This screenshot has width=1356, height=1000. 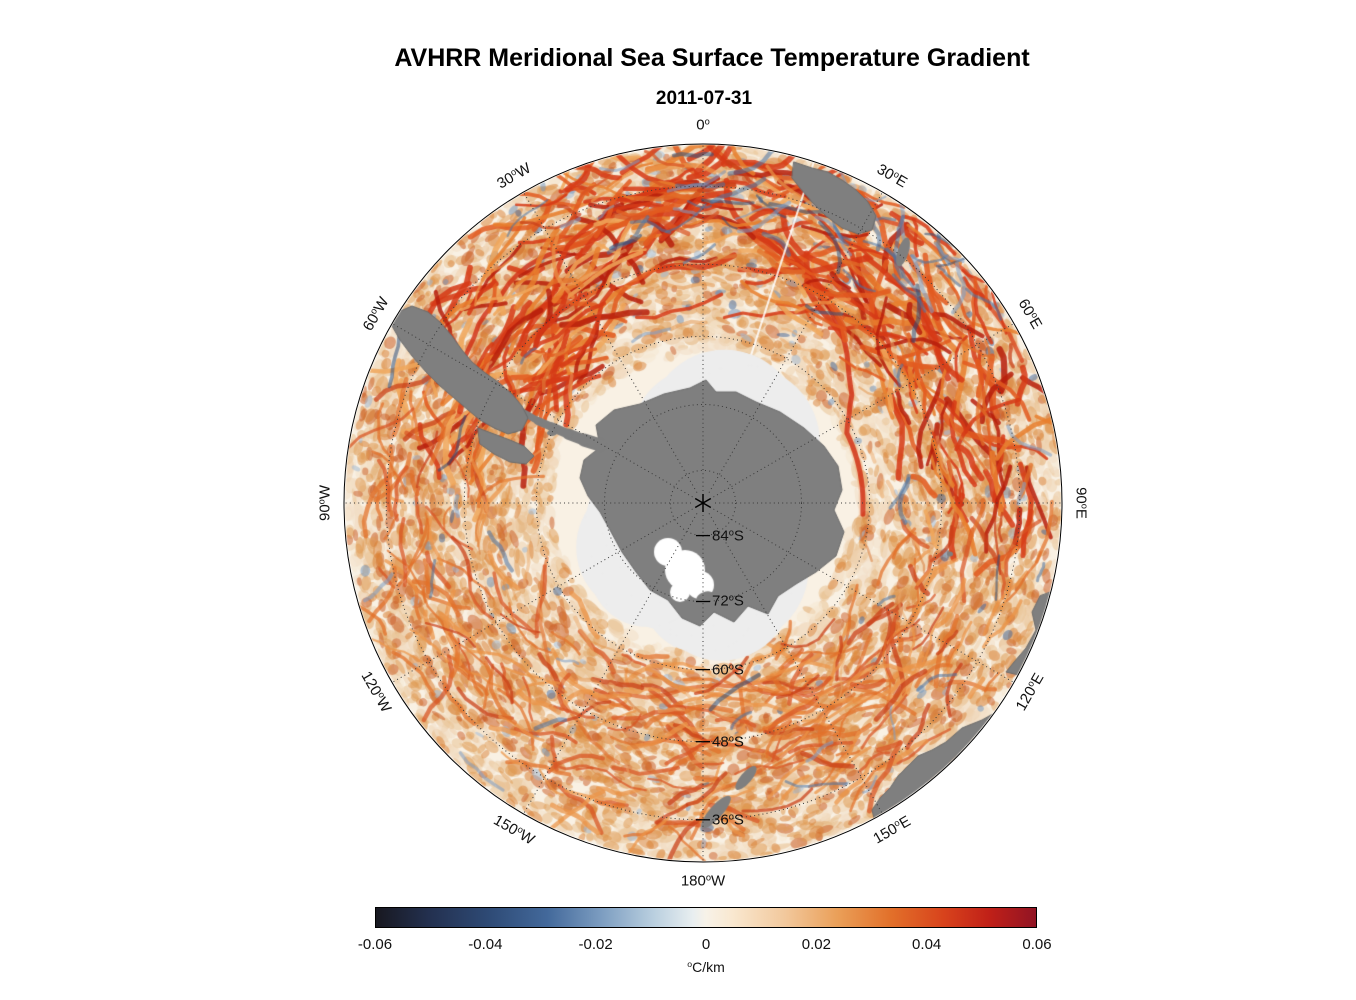 What do you see at coordinates (706, 917) in the screenshot?
I see `colorbar-gradient` at bounding box center [706, 917].